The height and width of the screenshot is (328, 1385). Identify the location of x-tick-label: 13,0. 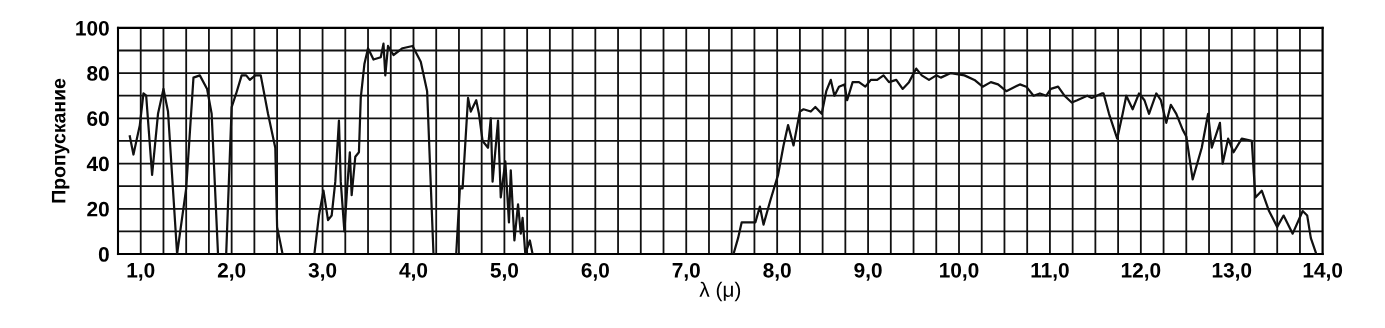
(1232, 271).